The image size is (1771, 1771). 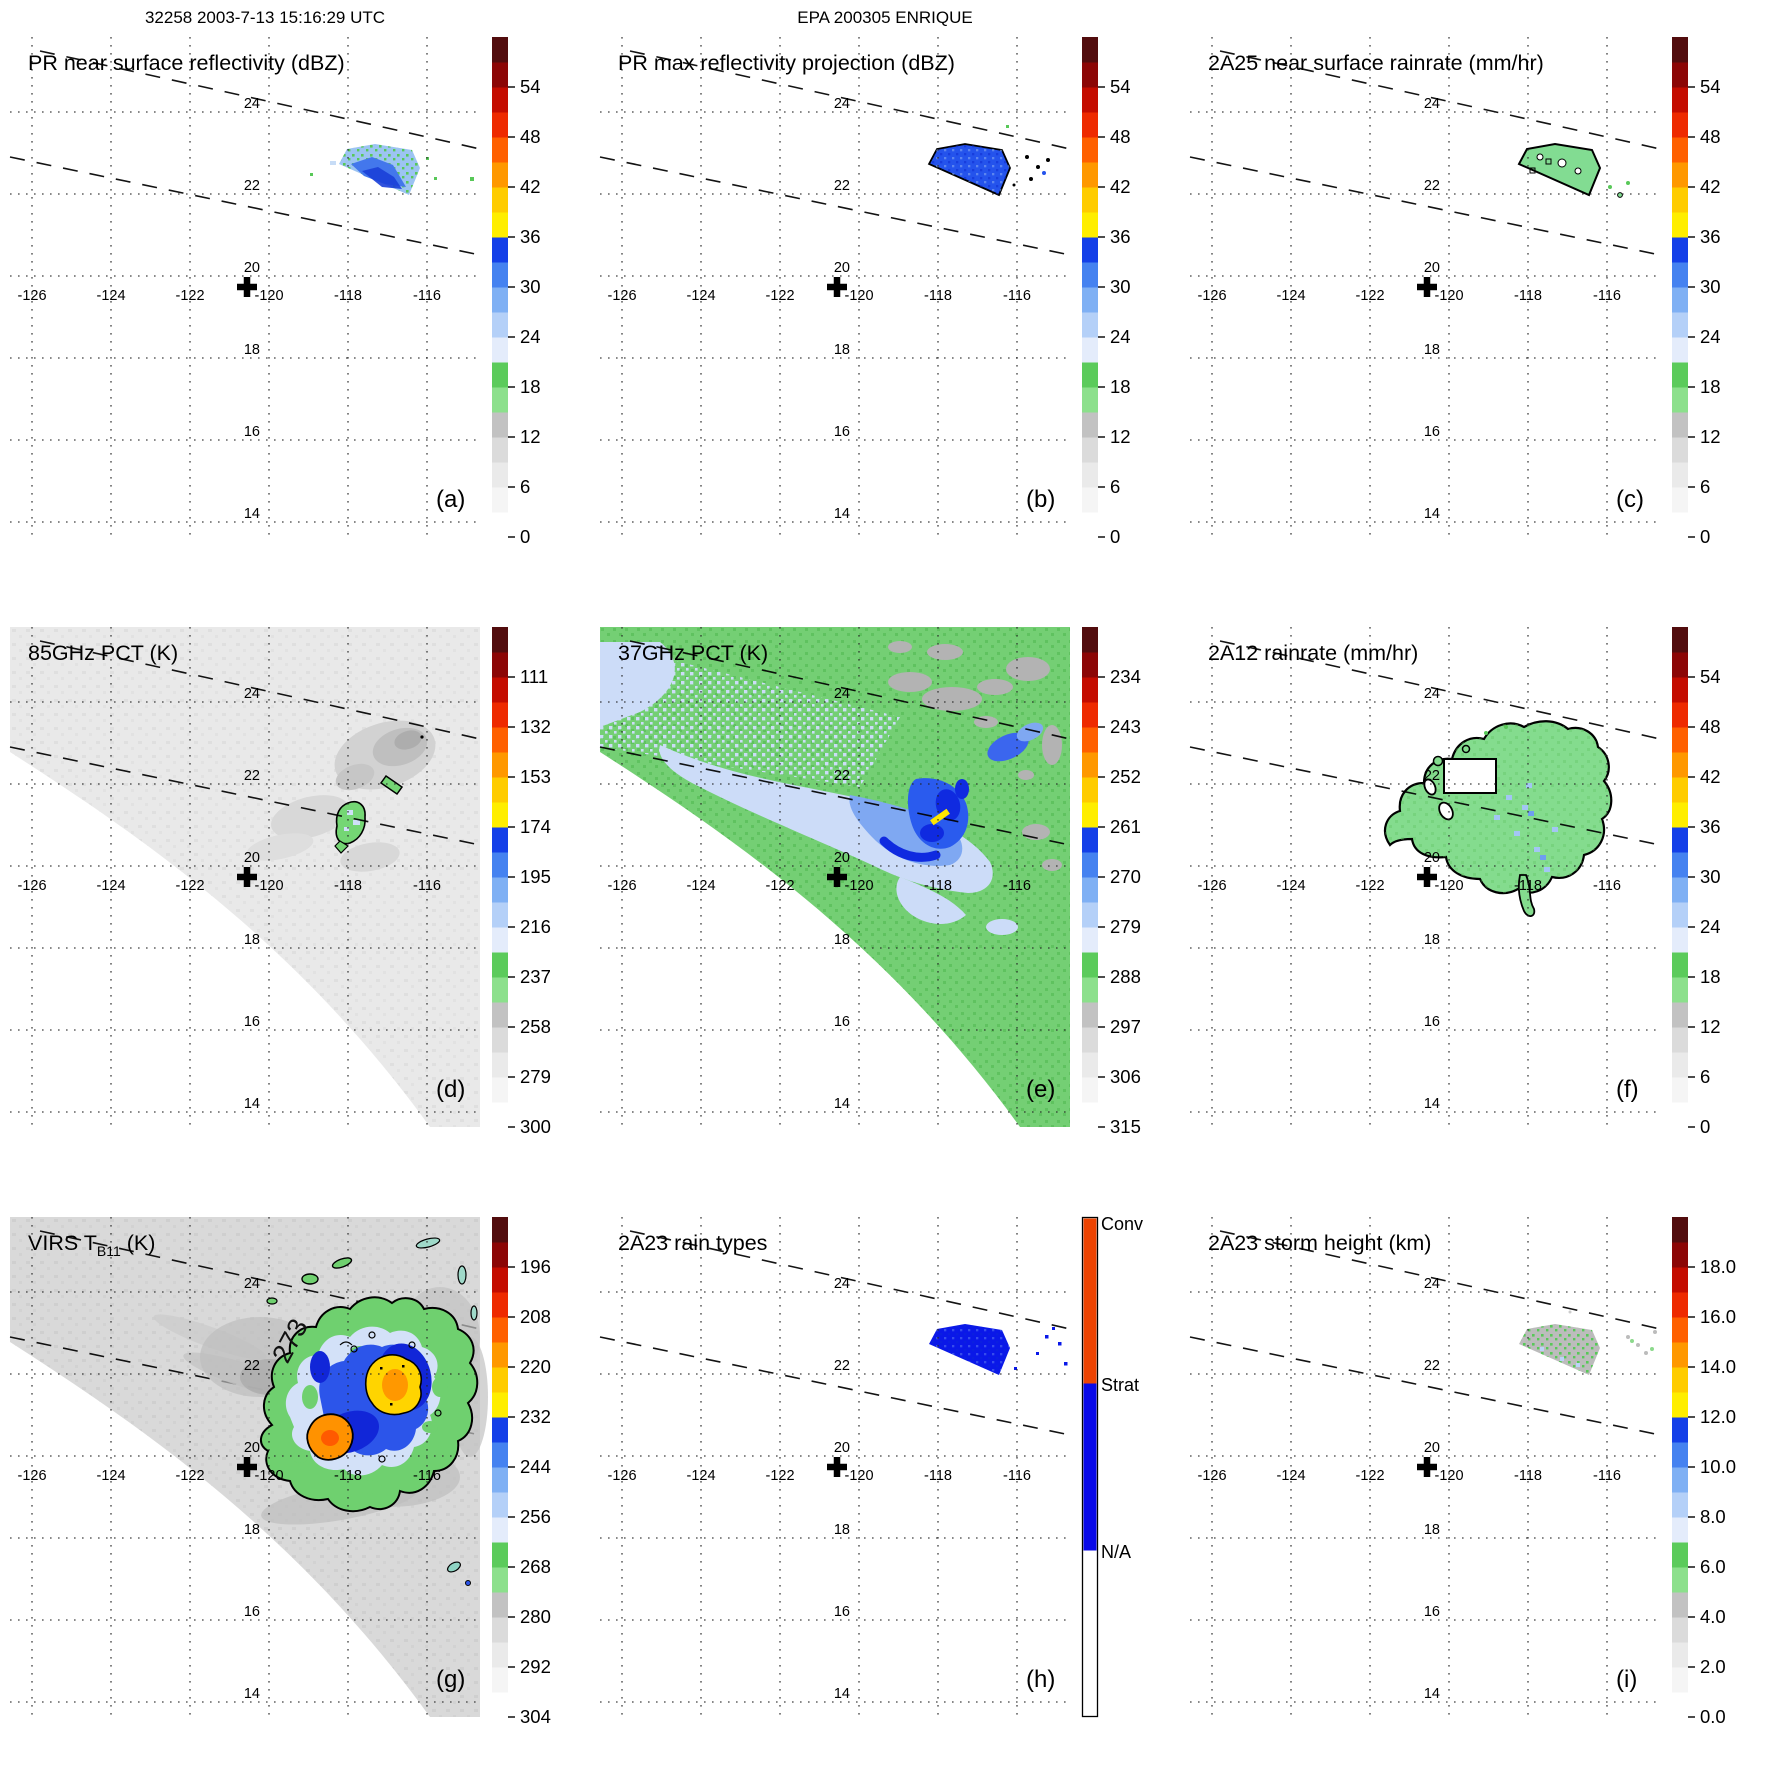 I want to click on colorbar-tick-label: 280, so click(x=535, y=1616).